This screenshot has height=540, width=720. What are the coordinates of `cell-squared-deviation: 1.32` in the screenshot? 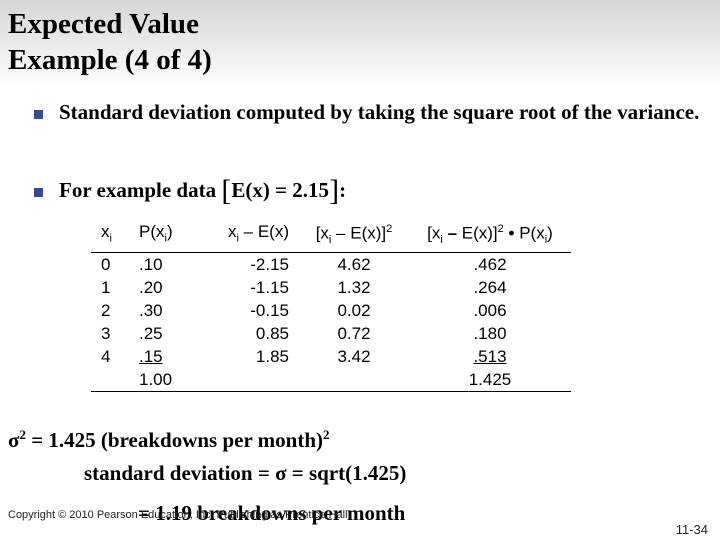 It's located at (354, 288).